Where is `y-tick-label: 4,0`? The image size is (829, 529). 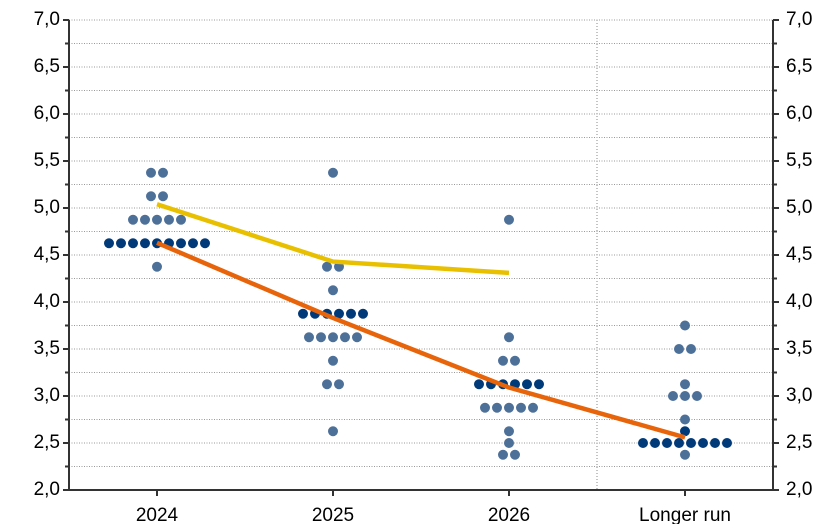
y-tick-label: 4,0 is located at coordinates (47, 301).